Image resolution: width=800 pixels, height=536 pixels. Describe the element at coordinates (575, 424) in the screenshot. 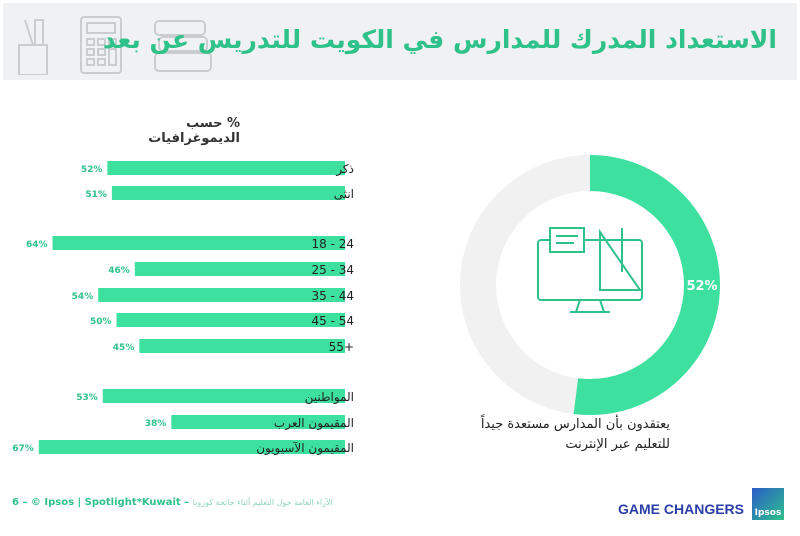

I see `caption-line-1: يعتقدون بأن المدارس مستعدة جيداً` at that location.